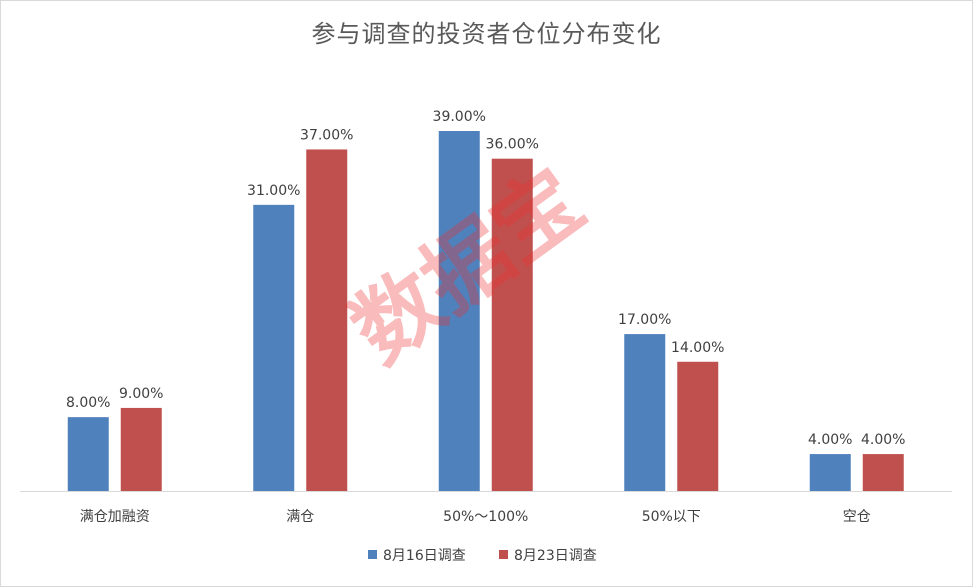 The image size is (973, 587). I want to click on data-label-s1-0: 8.00%, so click(88, 403).